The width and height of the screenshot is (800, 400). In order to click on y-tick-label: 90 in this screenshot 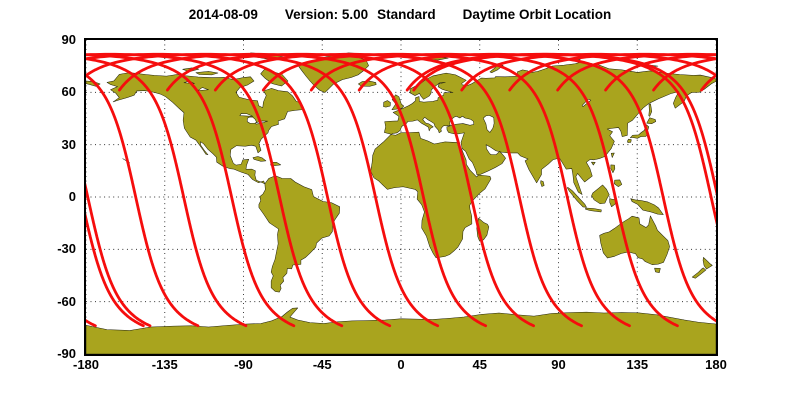, I will do `click(68, 39)`.